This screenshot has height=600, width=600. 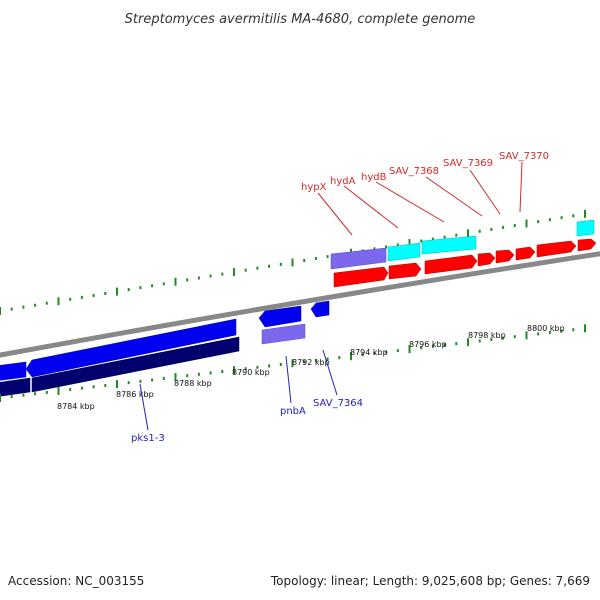 What do you see at coordinates (15, 387) in the screenshot?
I see `gene-rev-dark-left` at bounding box center [15, 387].